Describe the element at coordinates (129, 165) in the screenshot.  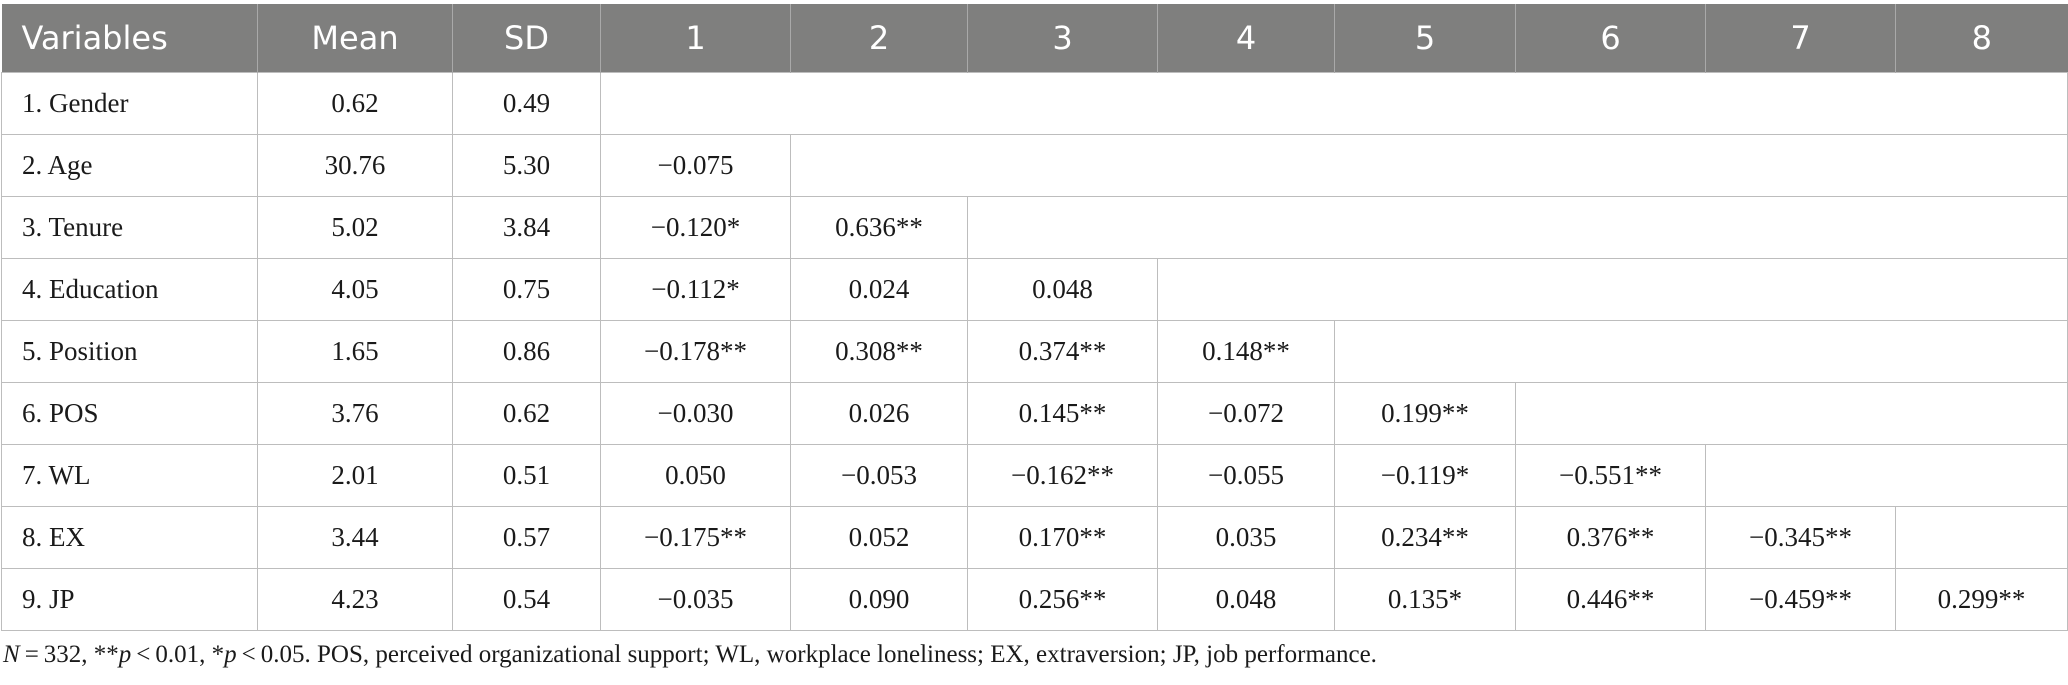
I see `variable-cell: 2. Age` at that location.